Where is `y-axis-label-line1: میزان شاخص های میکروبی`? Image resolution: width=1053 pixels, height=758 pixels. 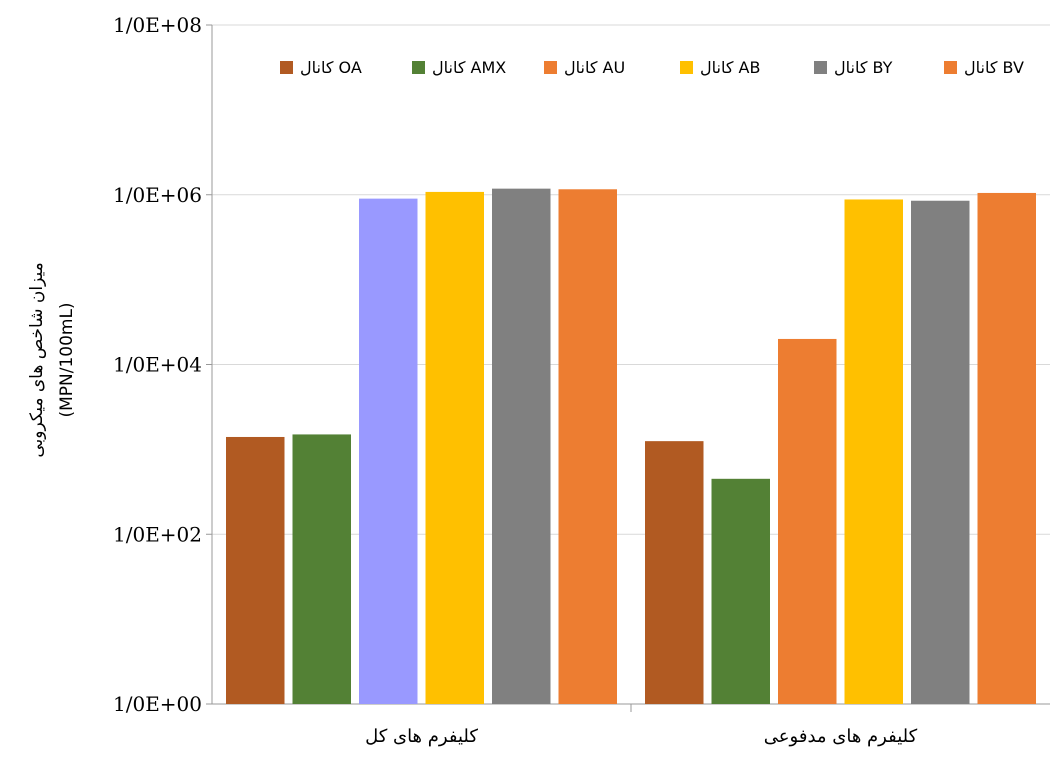
y-axis-label-line1: میزان شاخص های میکروبی is located at coordinates (37, 359).